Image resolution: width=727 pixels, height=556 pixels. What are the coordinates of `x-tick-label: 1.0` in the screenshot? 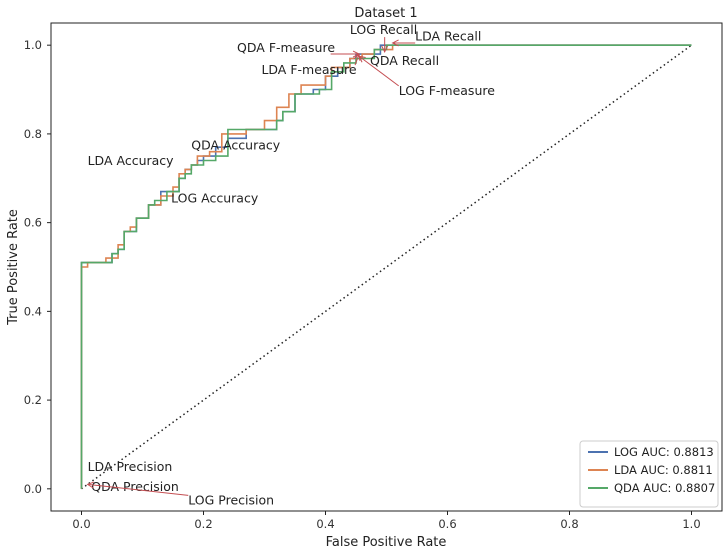 It's located at (691, 524).